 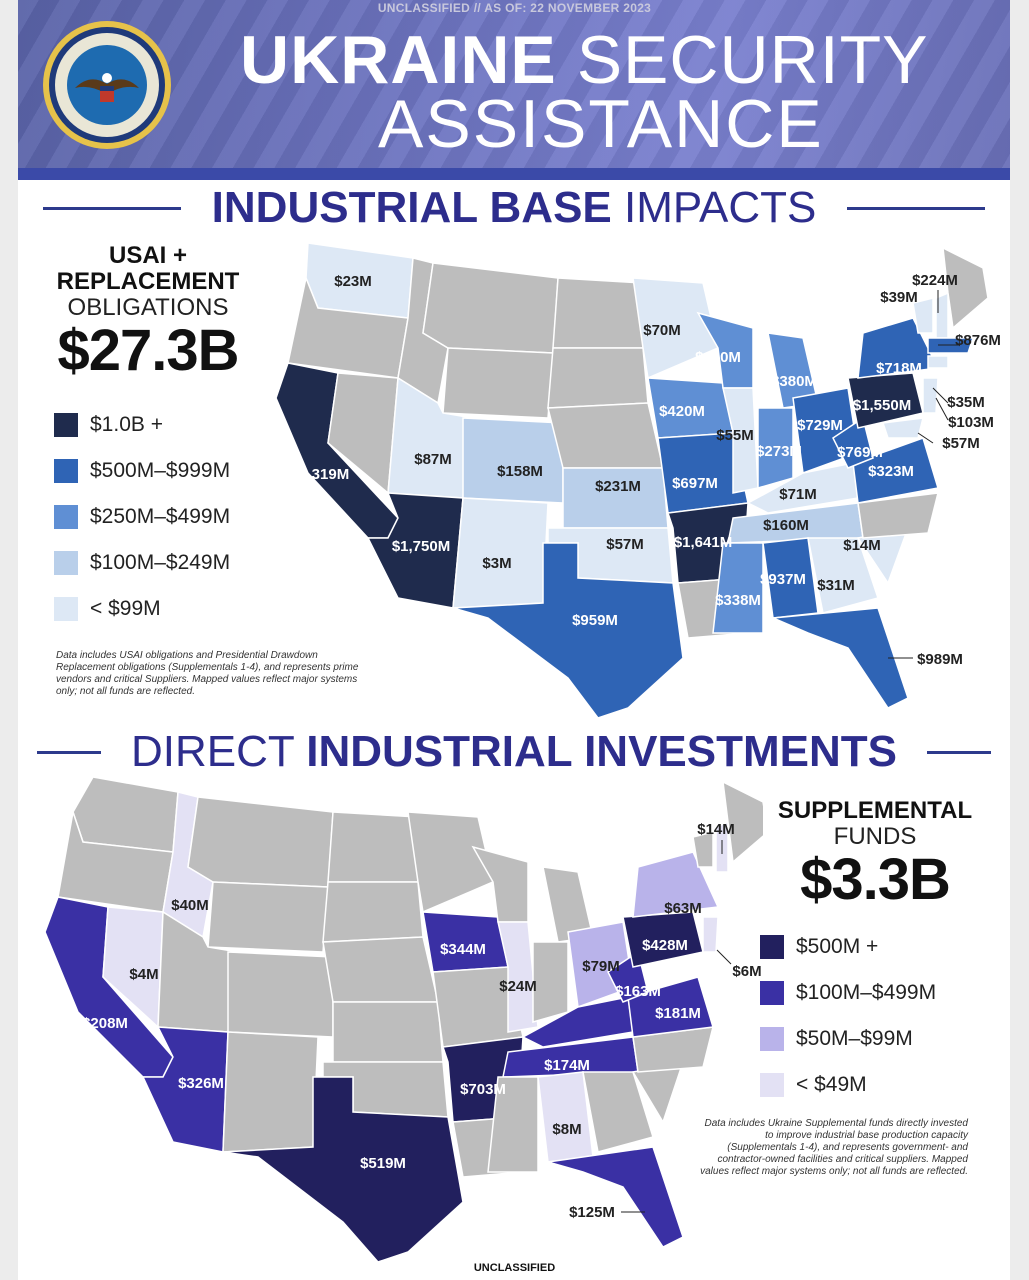 What do you see at coordinates (779, 451) in the screenshot?
I see `value-label-in: $273M` at bounding box center [779, 451].